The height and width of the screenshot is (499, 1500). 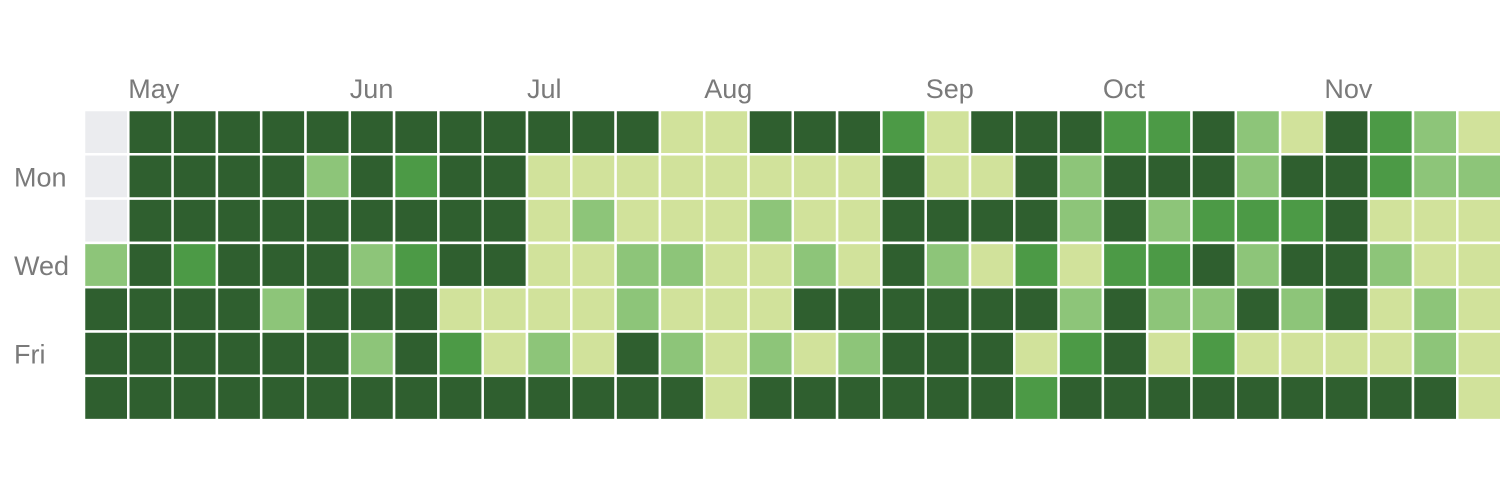 What do you see at coordinates (728, 89) in the screenshot?
I see `month-label: Aug` at bounding box center [728, 89].